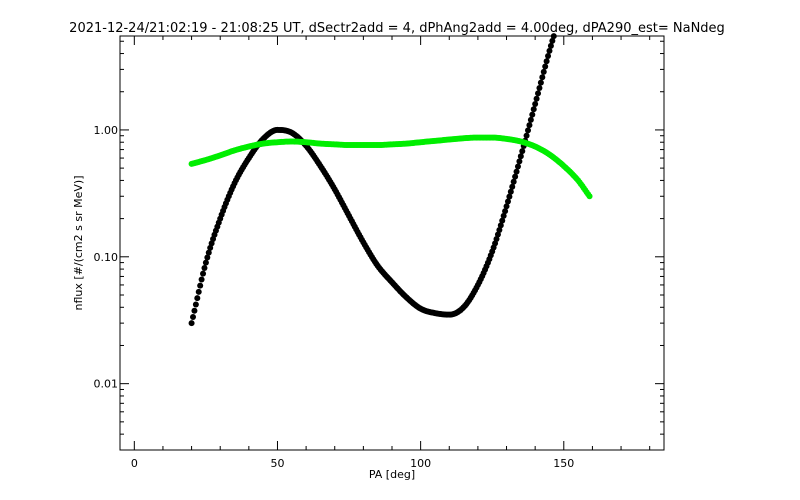 Image resolution: width=800 pixels, height=500 pixels. What do you see at coordinates (106, 130) in the screenshot?
I see `y-tick-label: 1.00` at bounding box center [106, 130].